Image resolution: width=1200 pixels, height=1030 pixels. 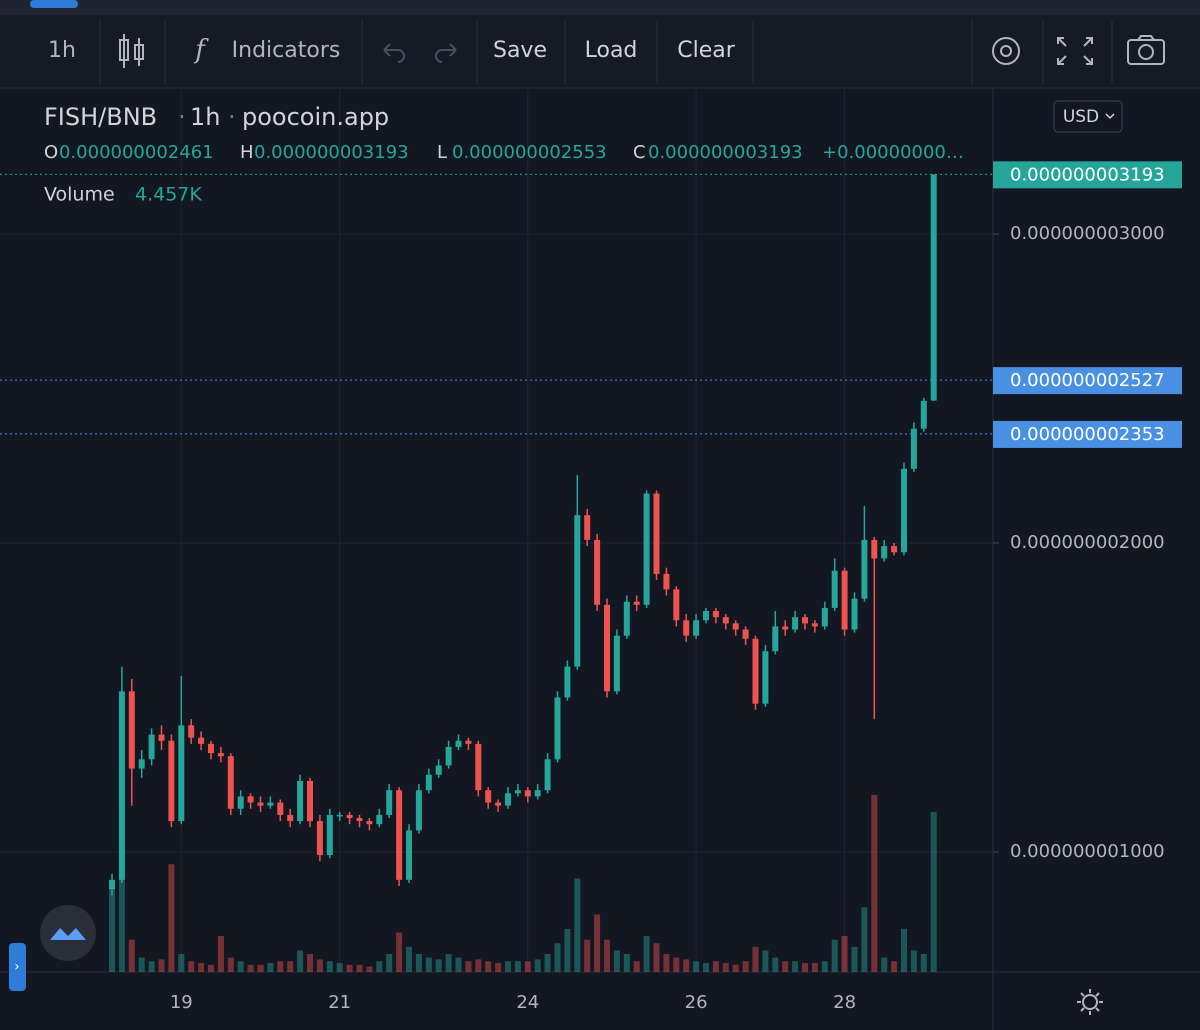 I want to click on price-label: 0.000000003193, so click(x=1087, y=174).